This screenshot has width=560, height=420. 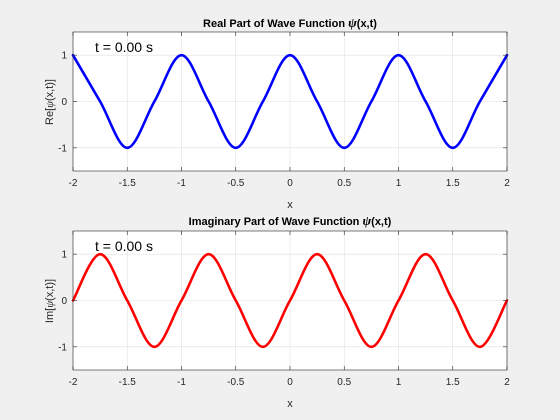 I want to click on chart-title: Imaginary Part of Wave Function ψ(x,t), so click(x=290, y=220).